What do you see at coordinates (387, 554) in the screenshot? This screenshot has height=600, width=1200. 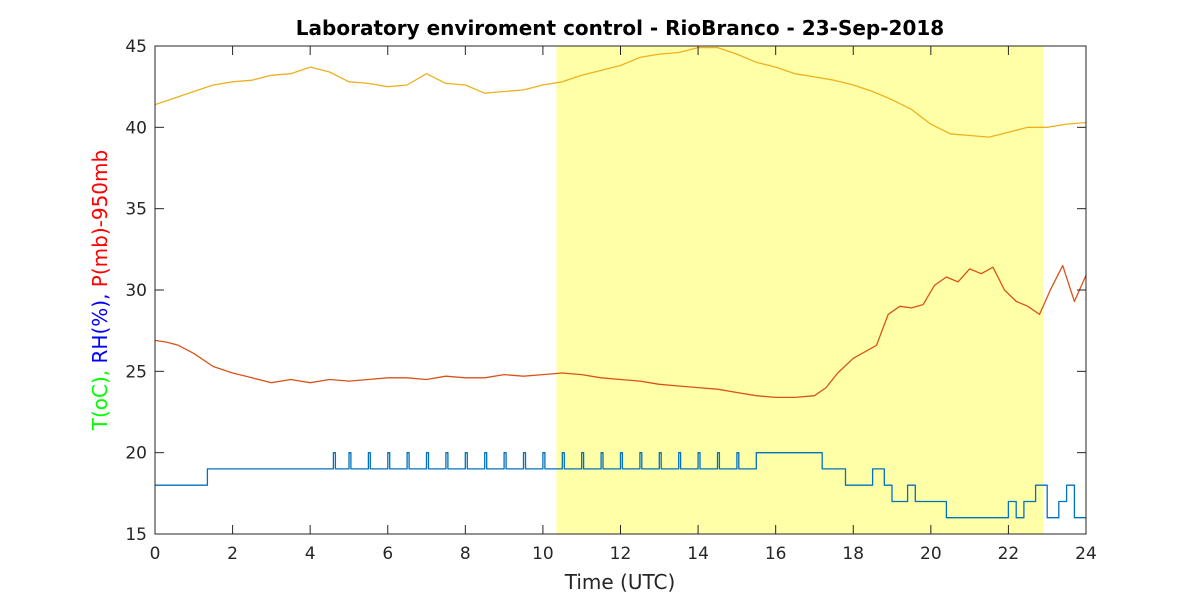 I see `x-tick-label: 6` at bounding box center [387, 554].